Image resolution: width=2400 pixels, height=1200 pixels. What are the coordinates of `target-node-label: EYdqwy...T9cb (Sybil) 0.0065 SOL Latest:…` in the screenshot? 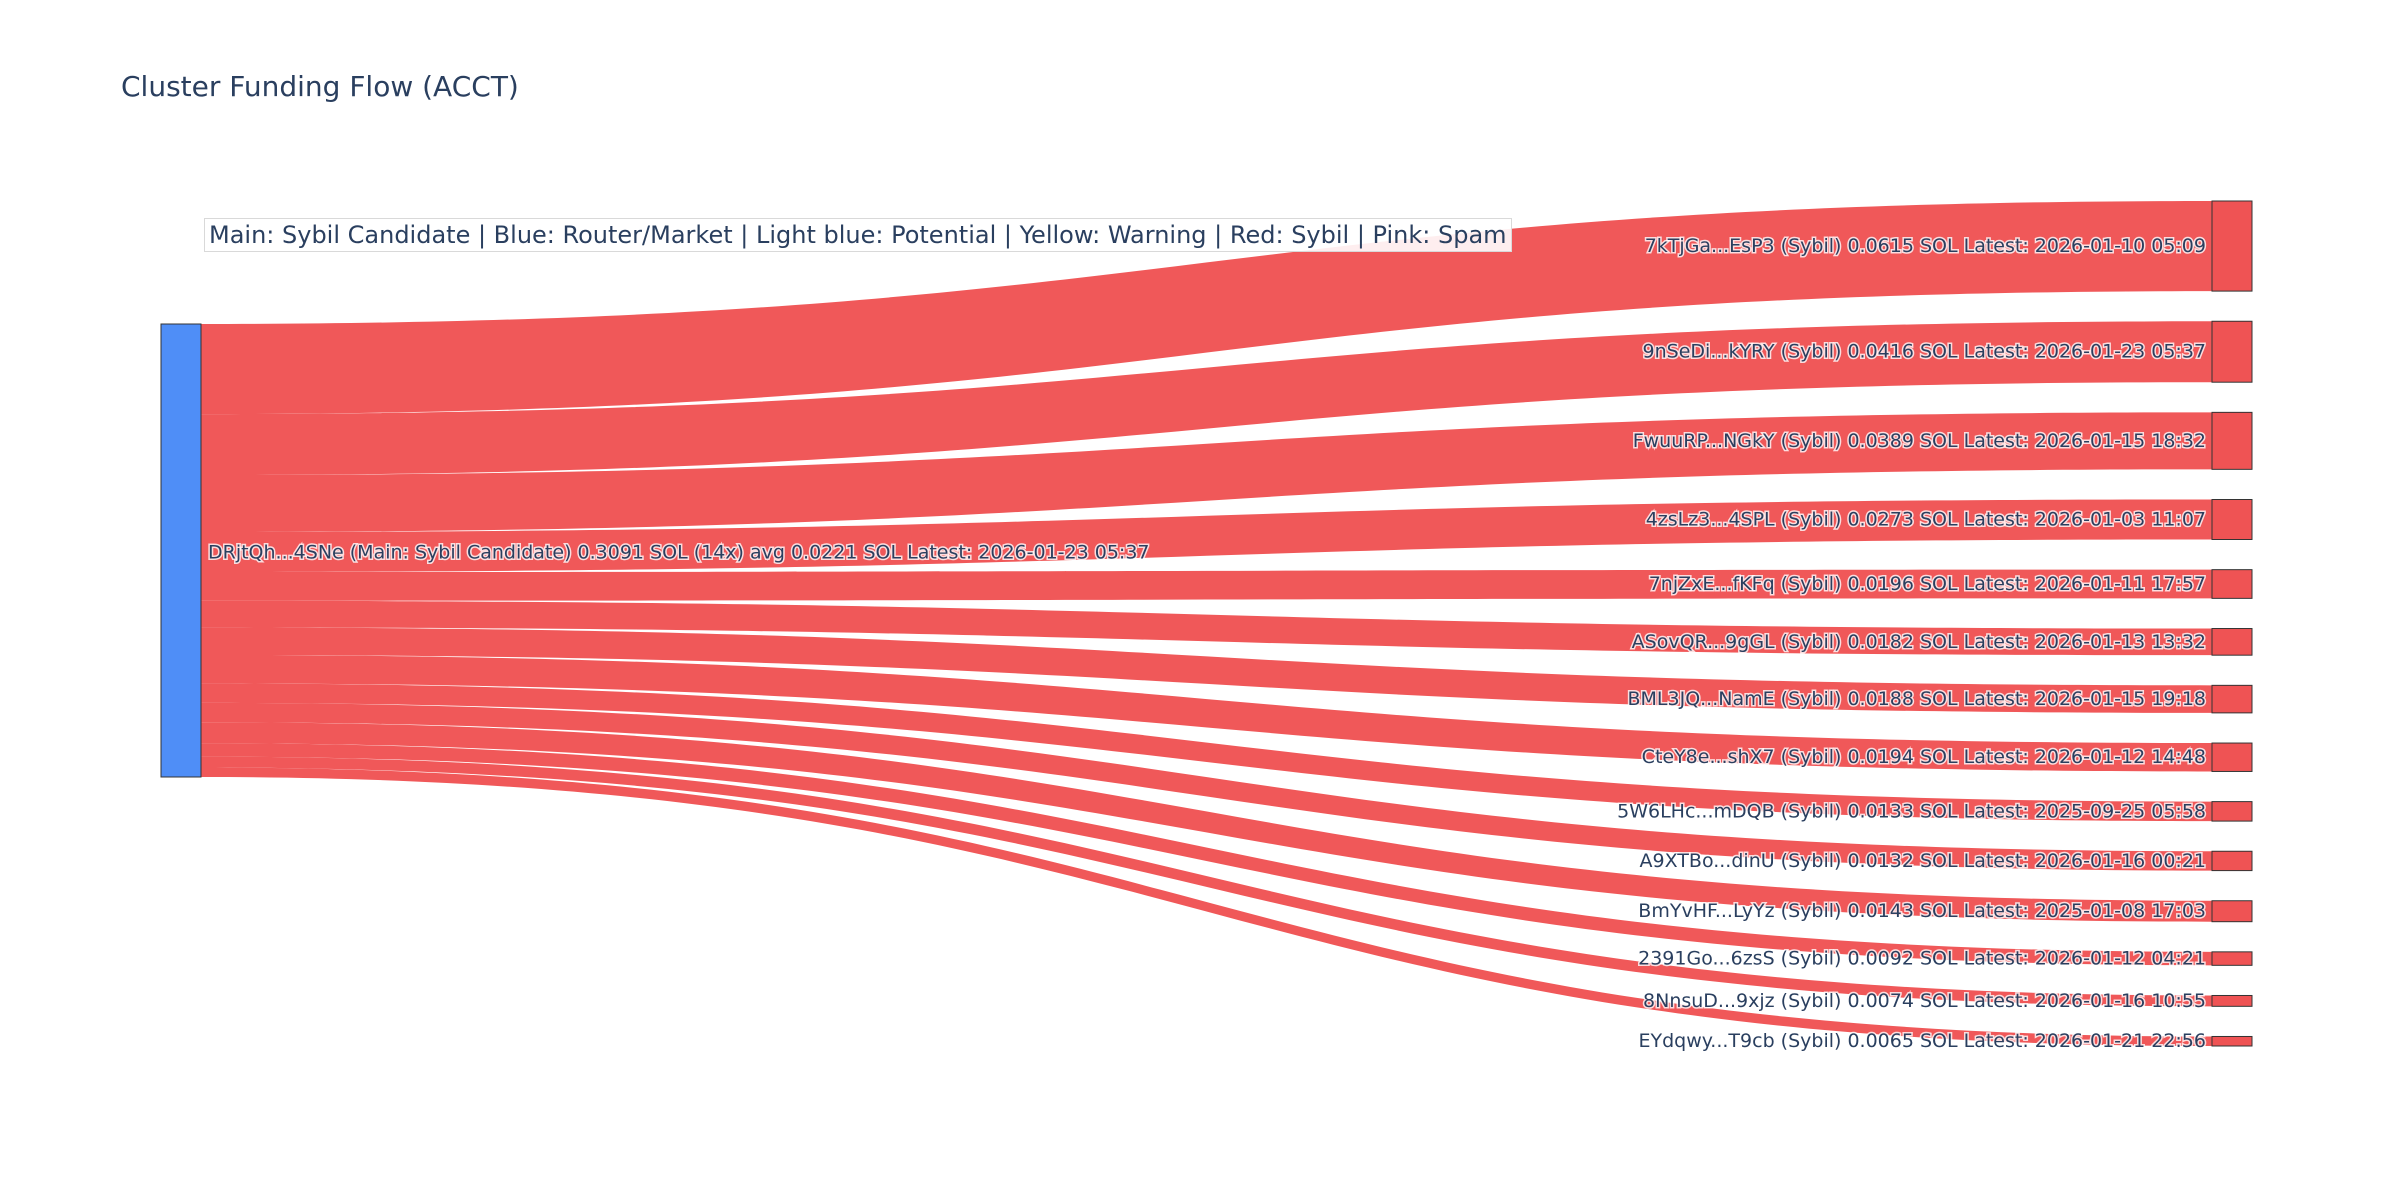 It's located at (1923, 1041).